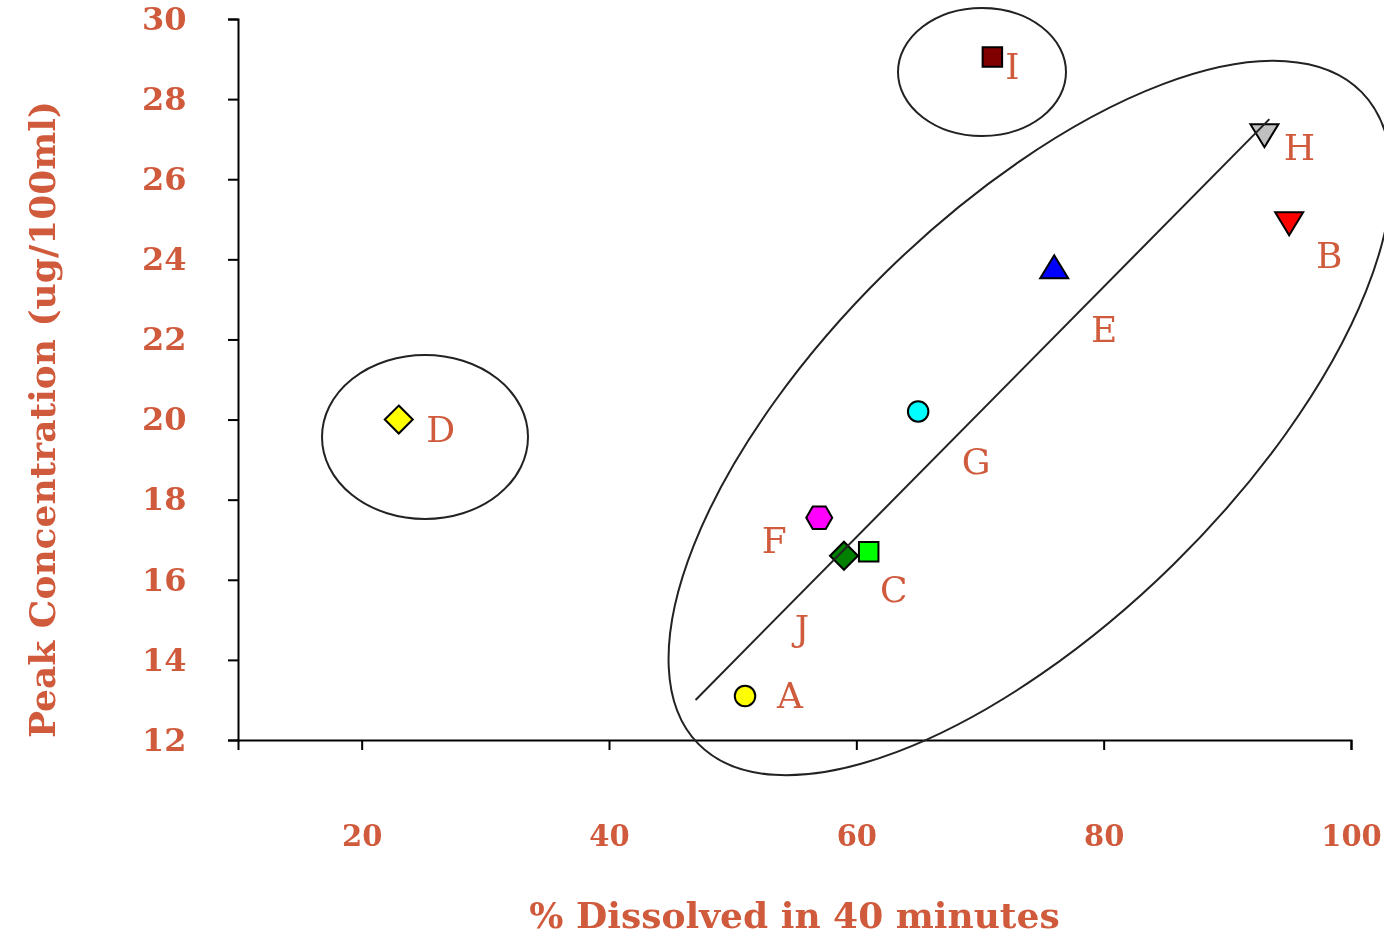 This screenshot has height=936, width=1384. Describe the element at coordinates (1329, 256) in the screenshot. I see `series-label: B` at that location.